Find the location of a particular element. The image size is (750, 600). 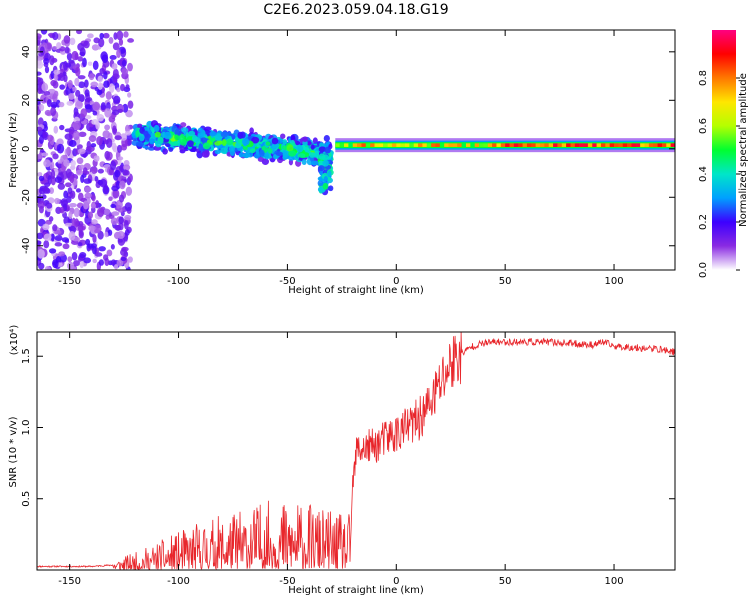

x-tick-label: -100 is located at coordinates (178, 281).